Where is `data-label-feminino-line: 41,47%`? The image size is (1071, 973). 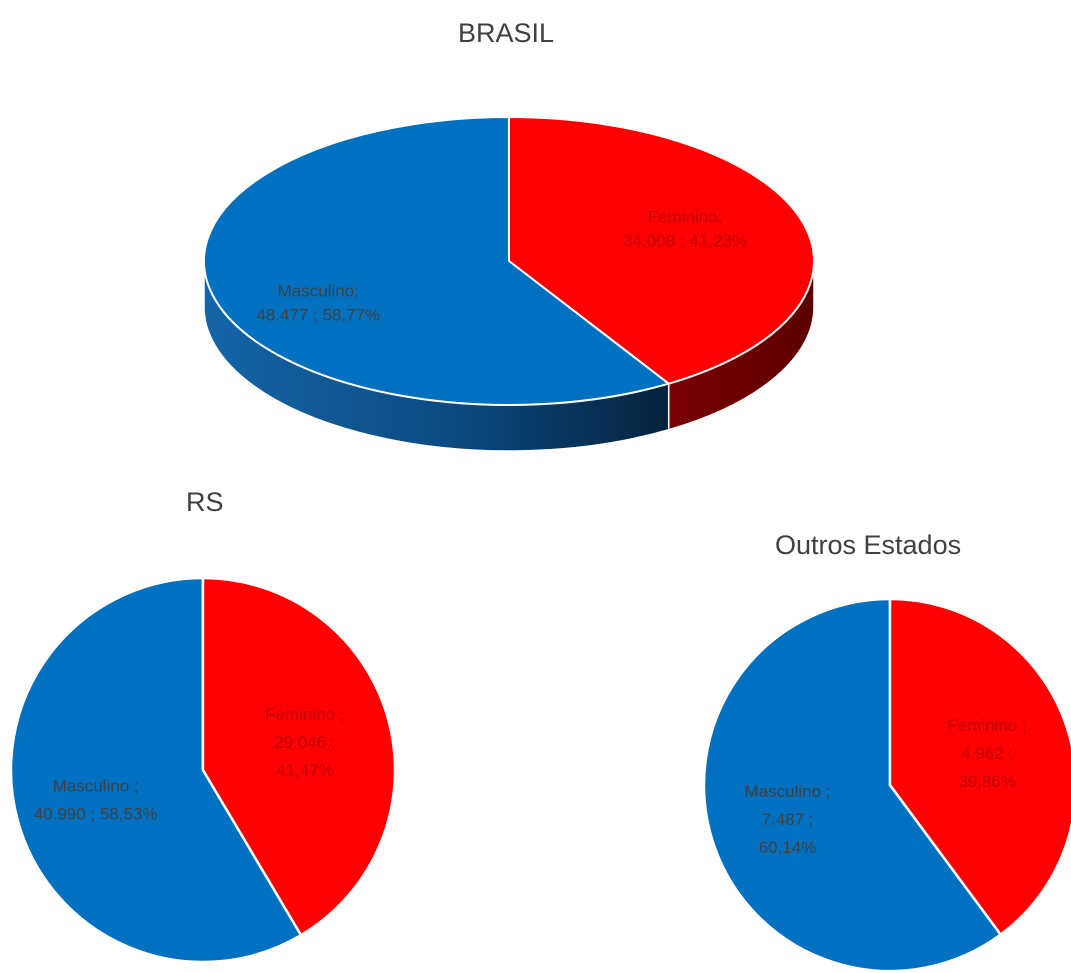
data-label-feminino-line: 41,47% is located at coordinates (305, 770).